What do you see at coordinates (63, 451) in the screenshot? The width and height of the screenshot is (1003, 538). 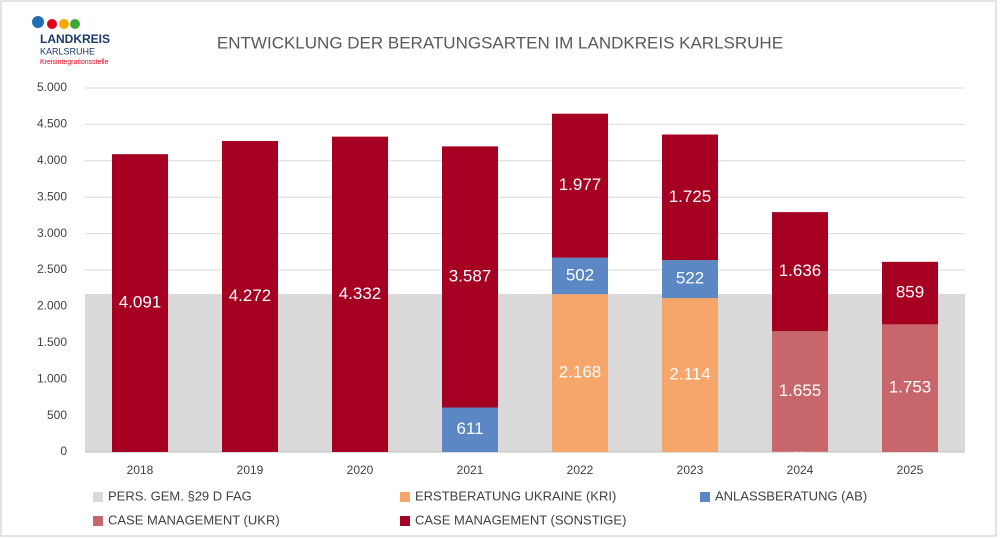 I see `y-tick-label: 0` at bounding box center [63, 451].